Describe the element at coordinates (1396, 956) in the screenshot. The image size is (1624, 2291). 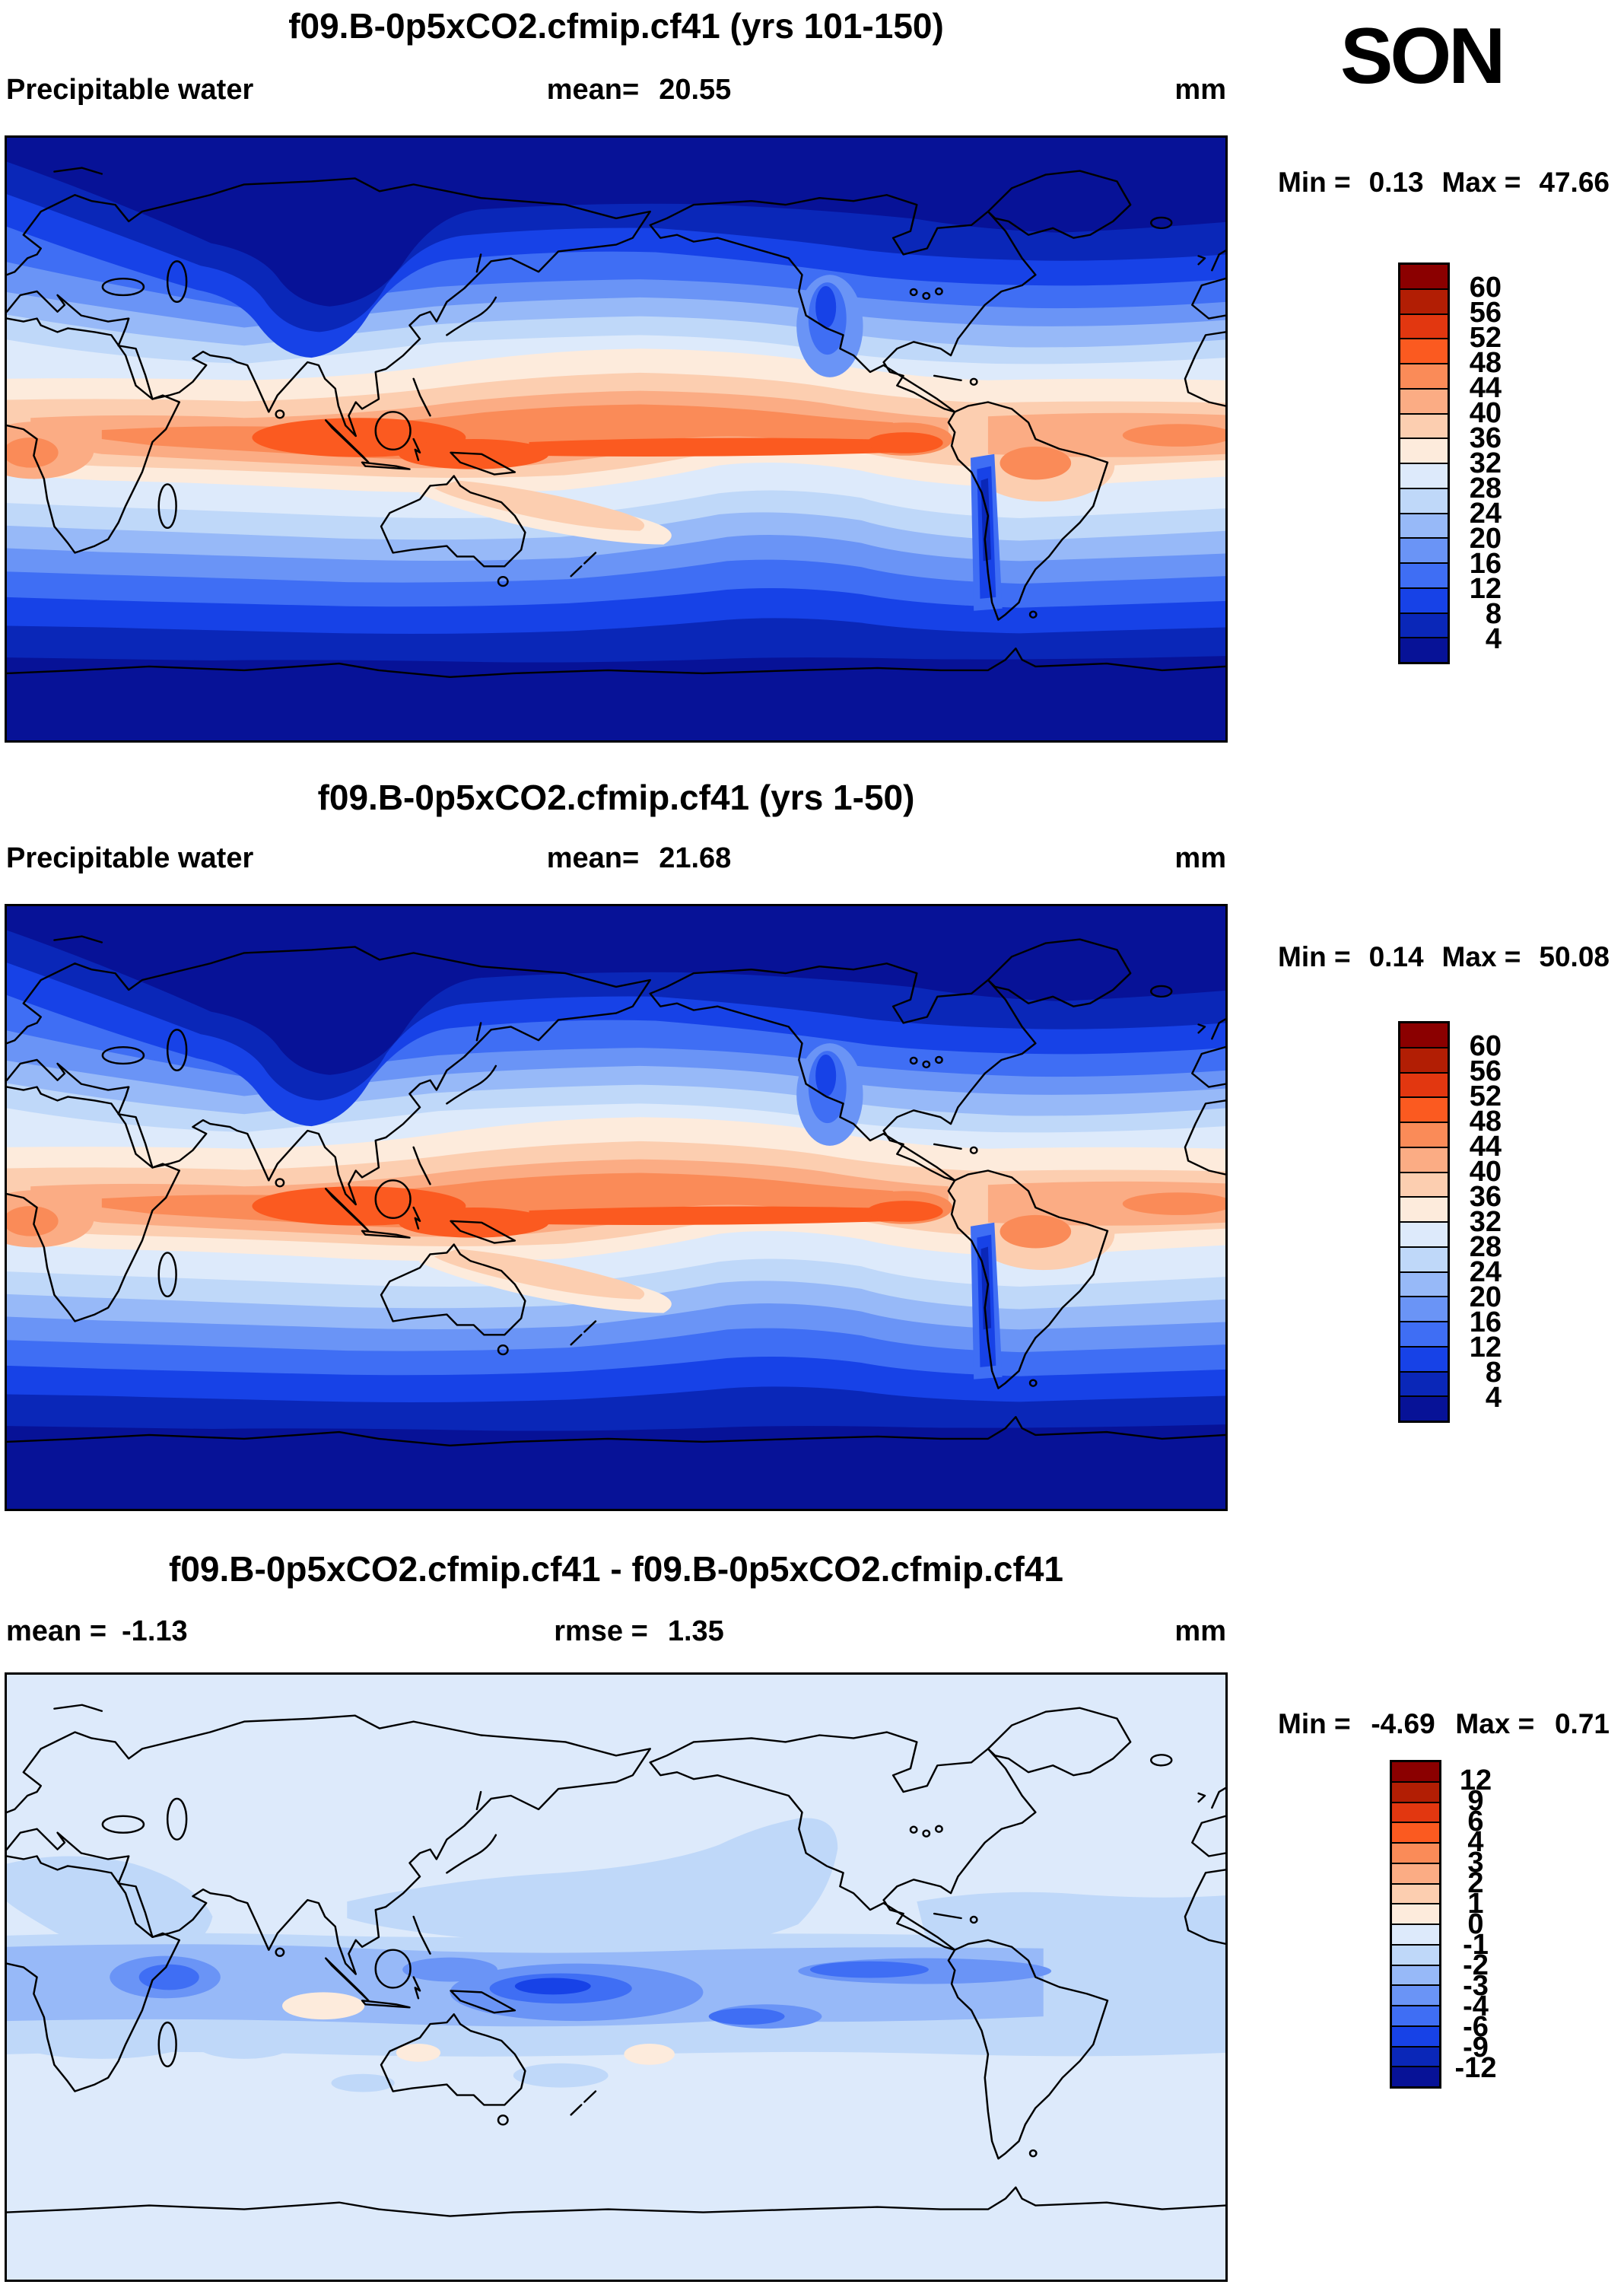
I see `min-value: 0.14` at that location.